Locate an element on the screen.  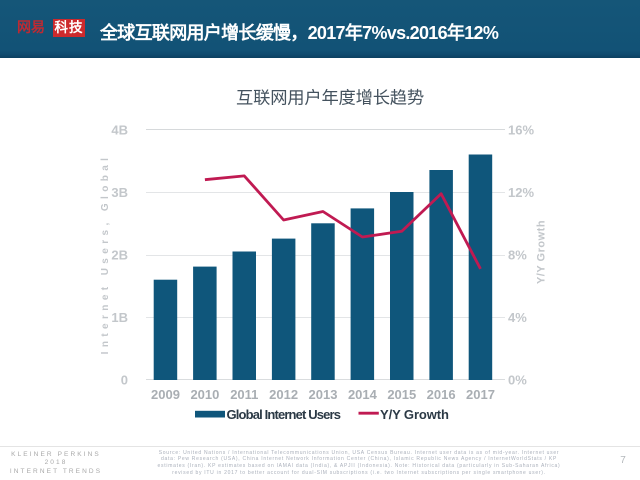
svg-text: 2017 is located at coordinates (480, 394).